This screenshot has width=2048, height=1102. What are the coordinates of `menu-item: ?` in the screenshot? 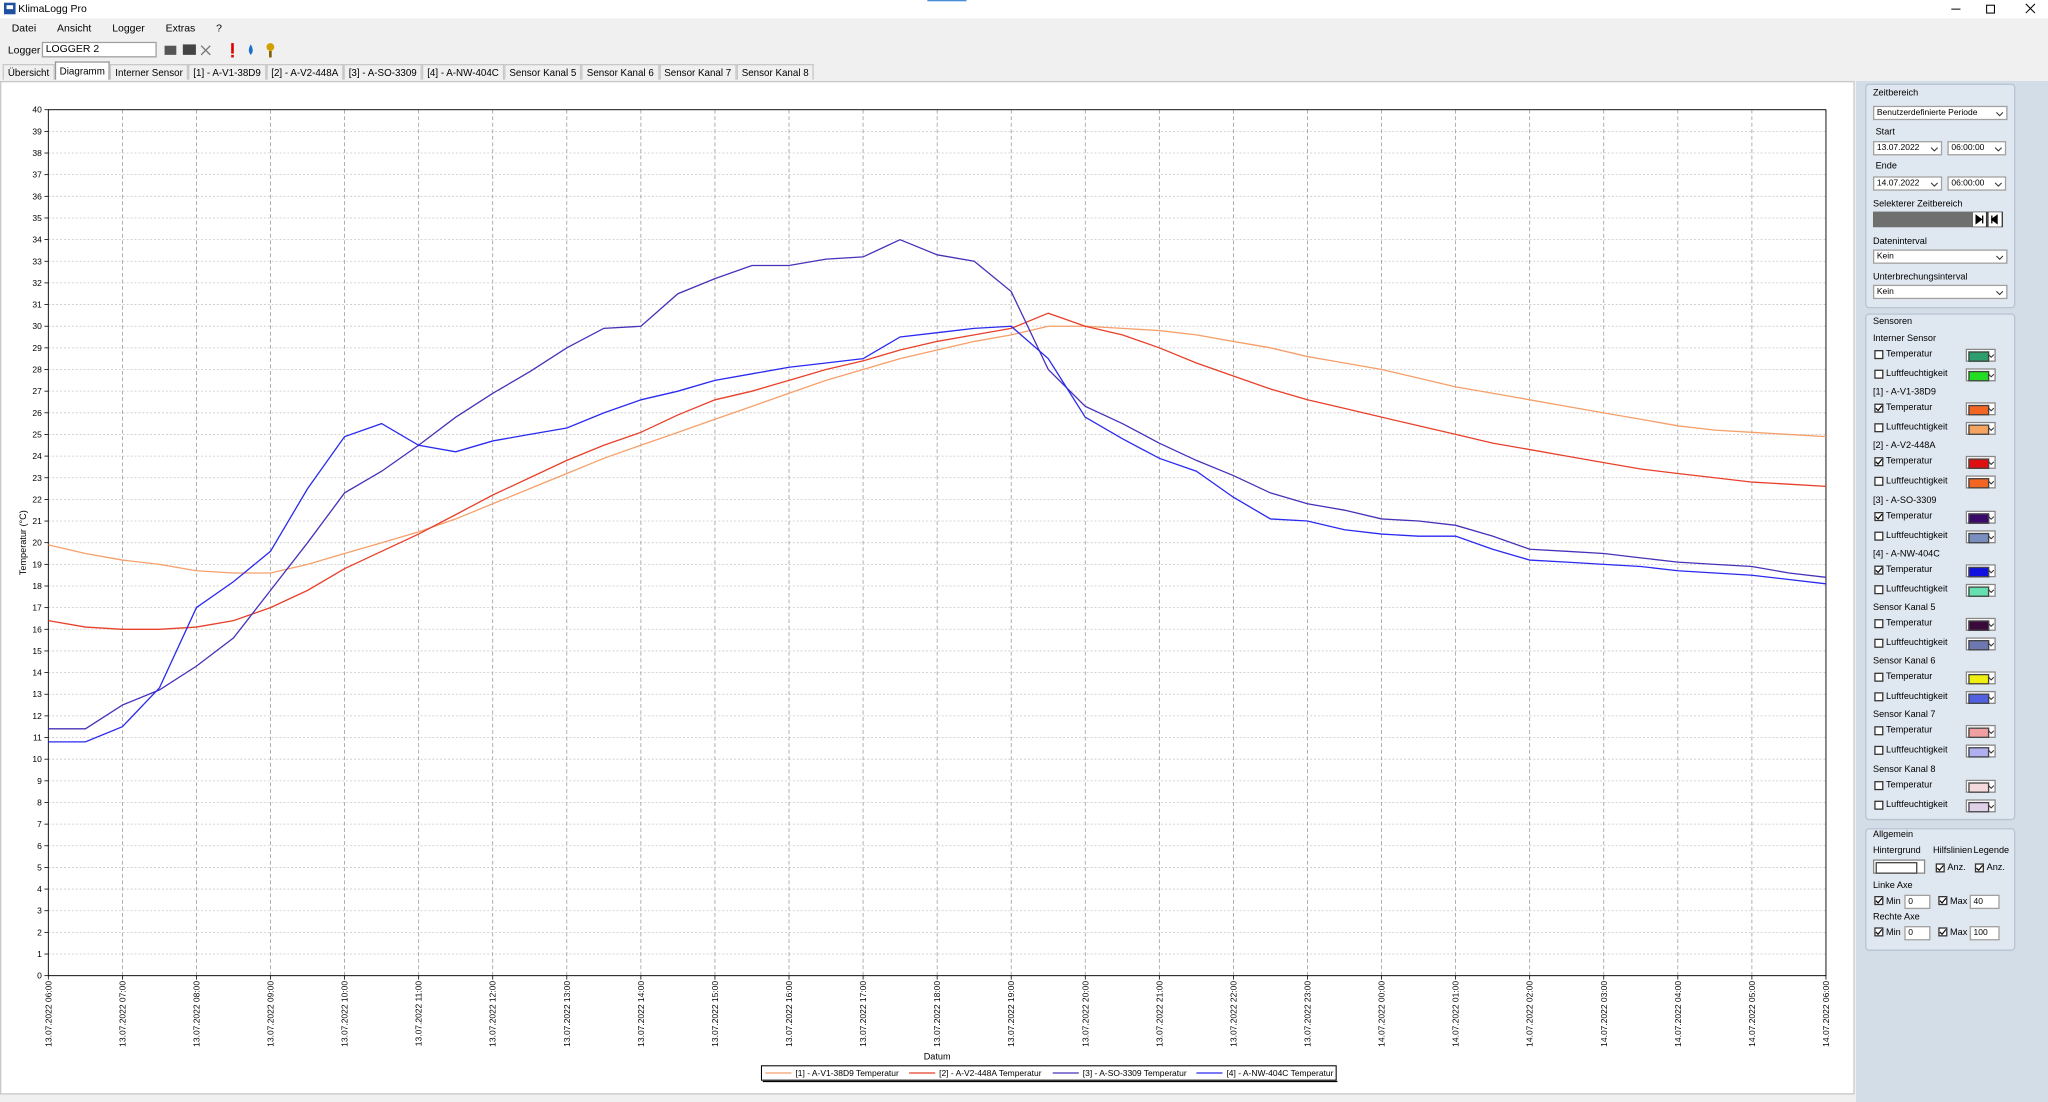 It's located at (219, 28).